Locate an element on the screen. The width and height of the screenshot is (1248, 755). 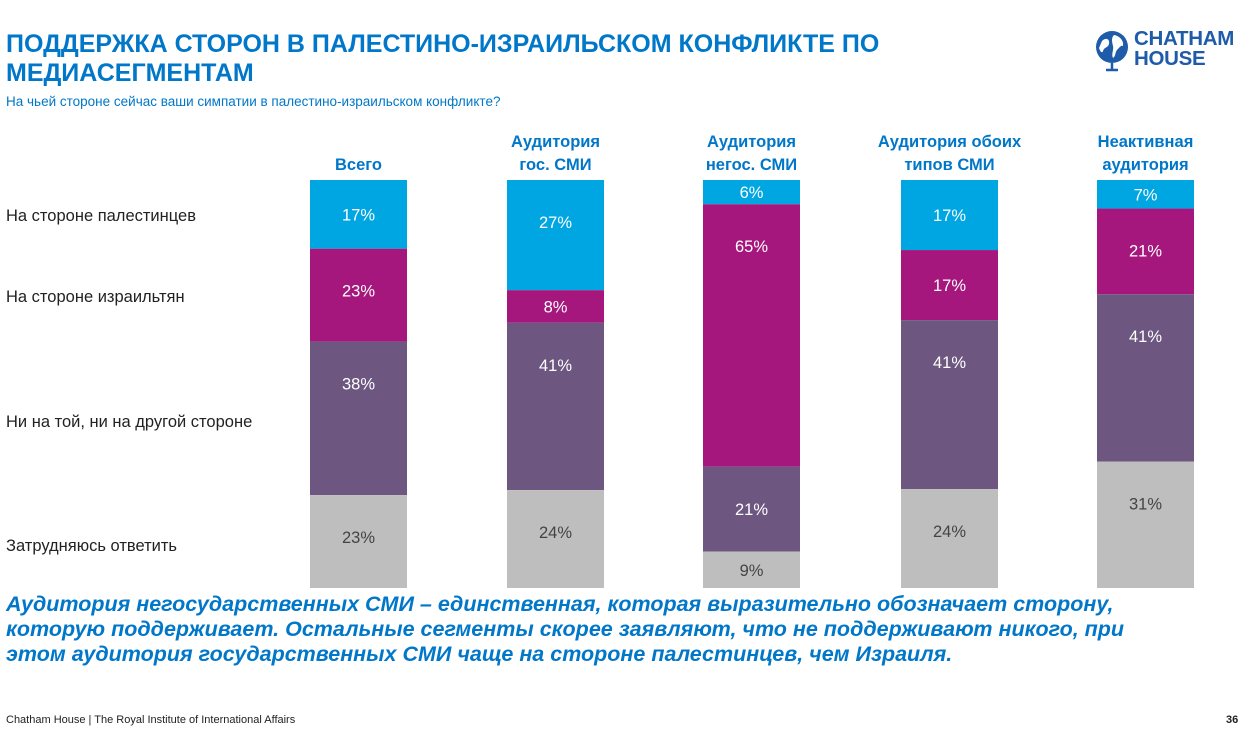
data-label-4-2: 41% is located at coordinates (1145, 337).